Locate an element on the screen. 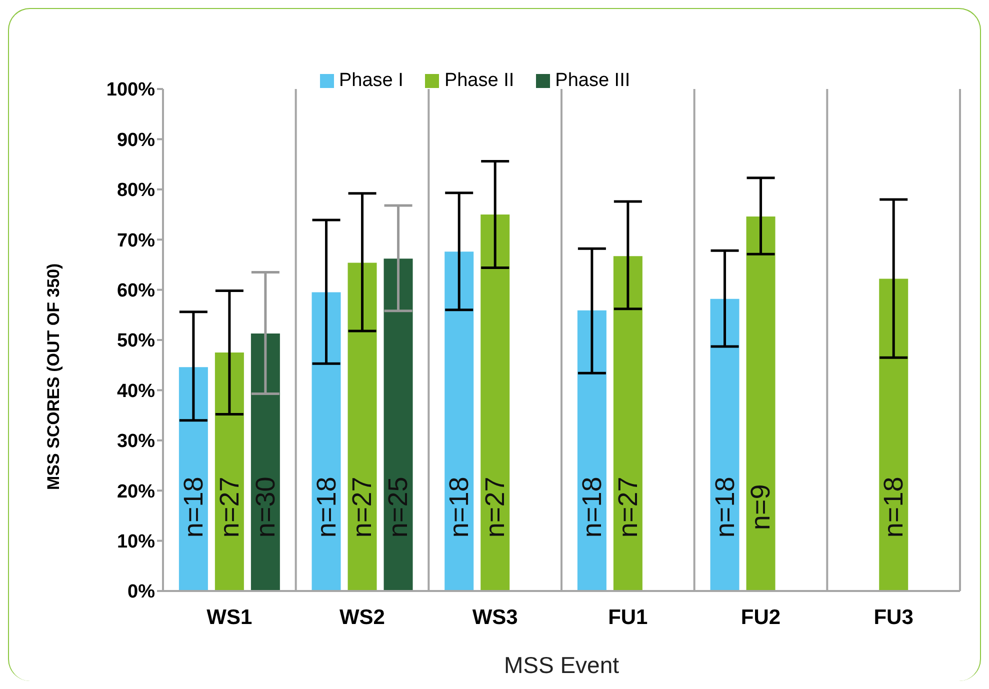 This screenshot has height=689, width=989. y-tick-label: 90% is located at coordinates (136, 140).